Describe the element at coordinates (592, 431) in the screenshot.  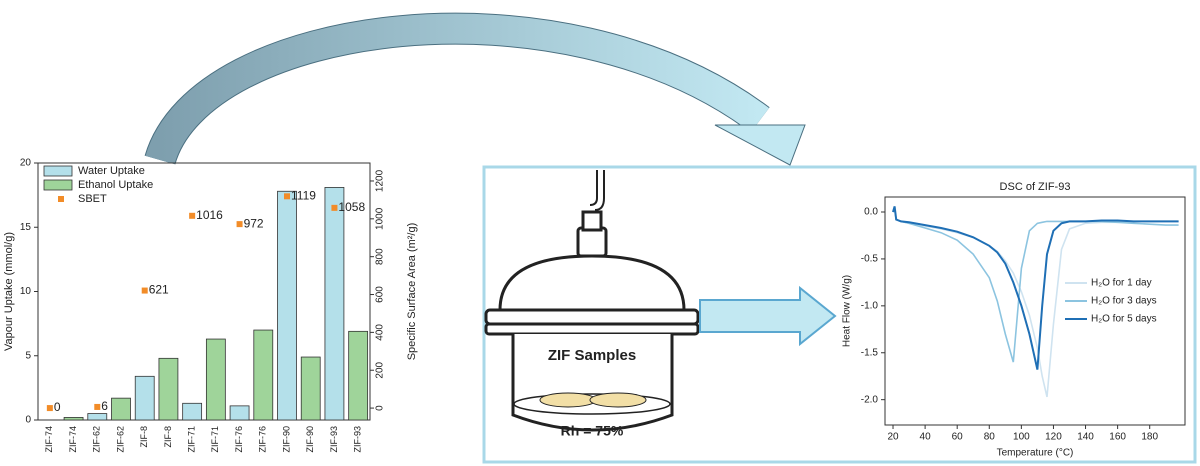
I see `humidity-label: Rh = 75%` at that location.